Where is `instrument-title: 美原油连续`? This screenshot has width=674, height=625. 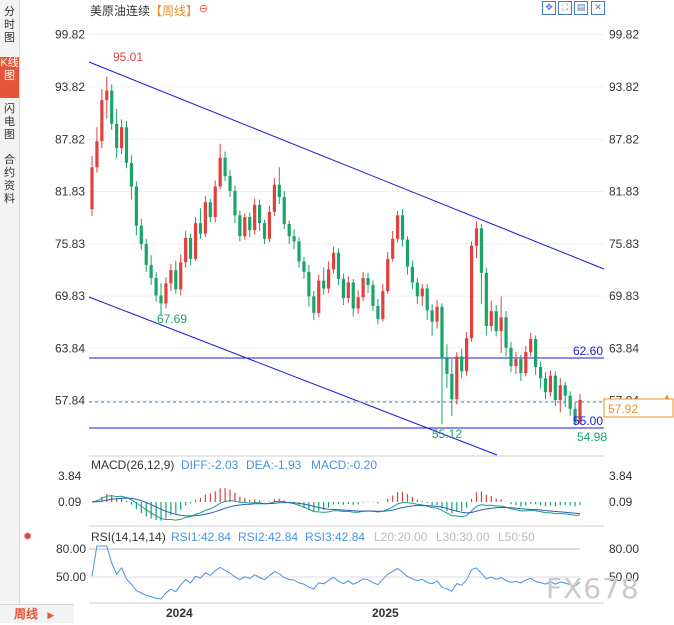 instrument-title: 美原油连续 is located at coordinates (120, 11).